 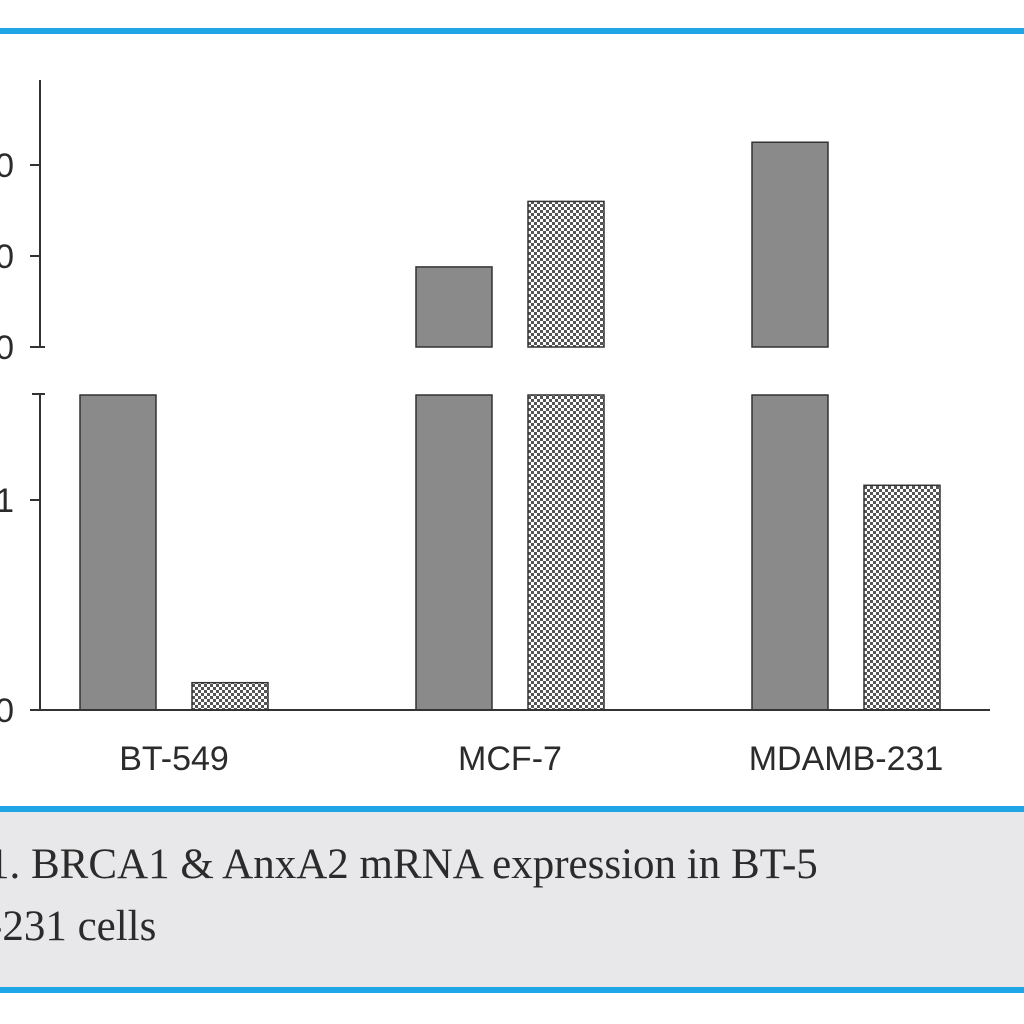 I want to click on y-tick-label-lower: 1, so click(x=7, y=501).